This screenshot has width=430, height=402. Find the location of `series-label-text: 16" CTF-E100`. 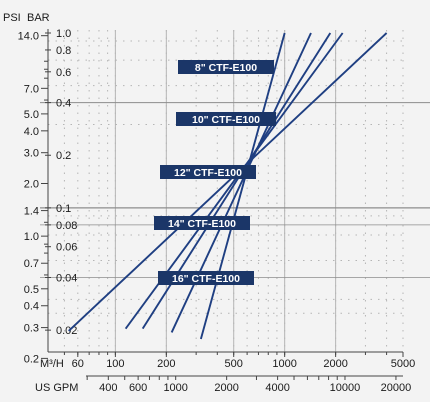

series-label-text: 16" CTF-E100 is located at coordinates (206, 279).